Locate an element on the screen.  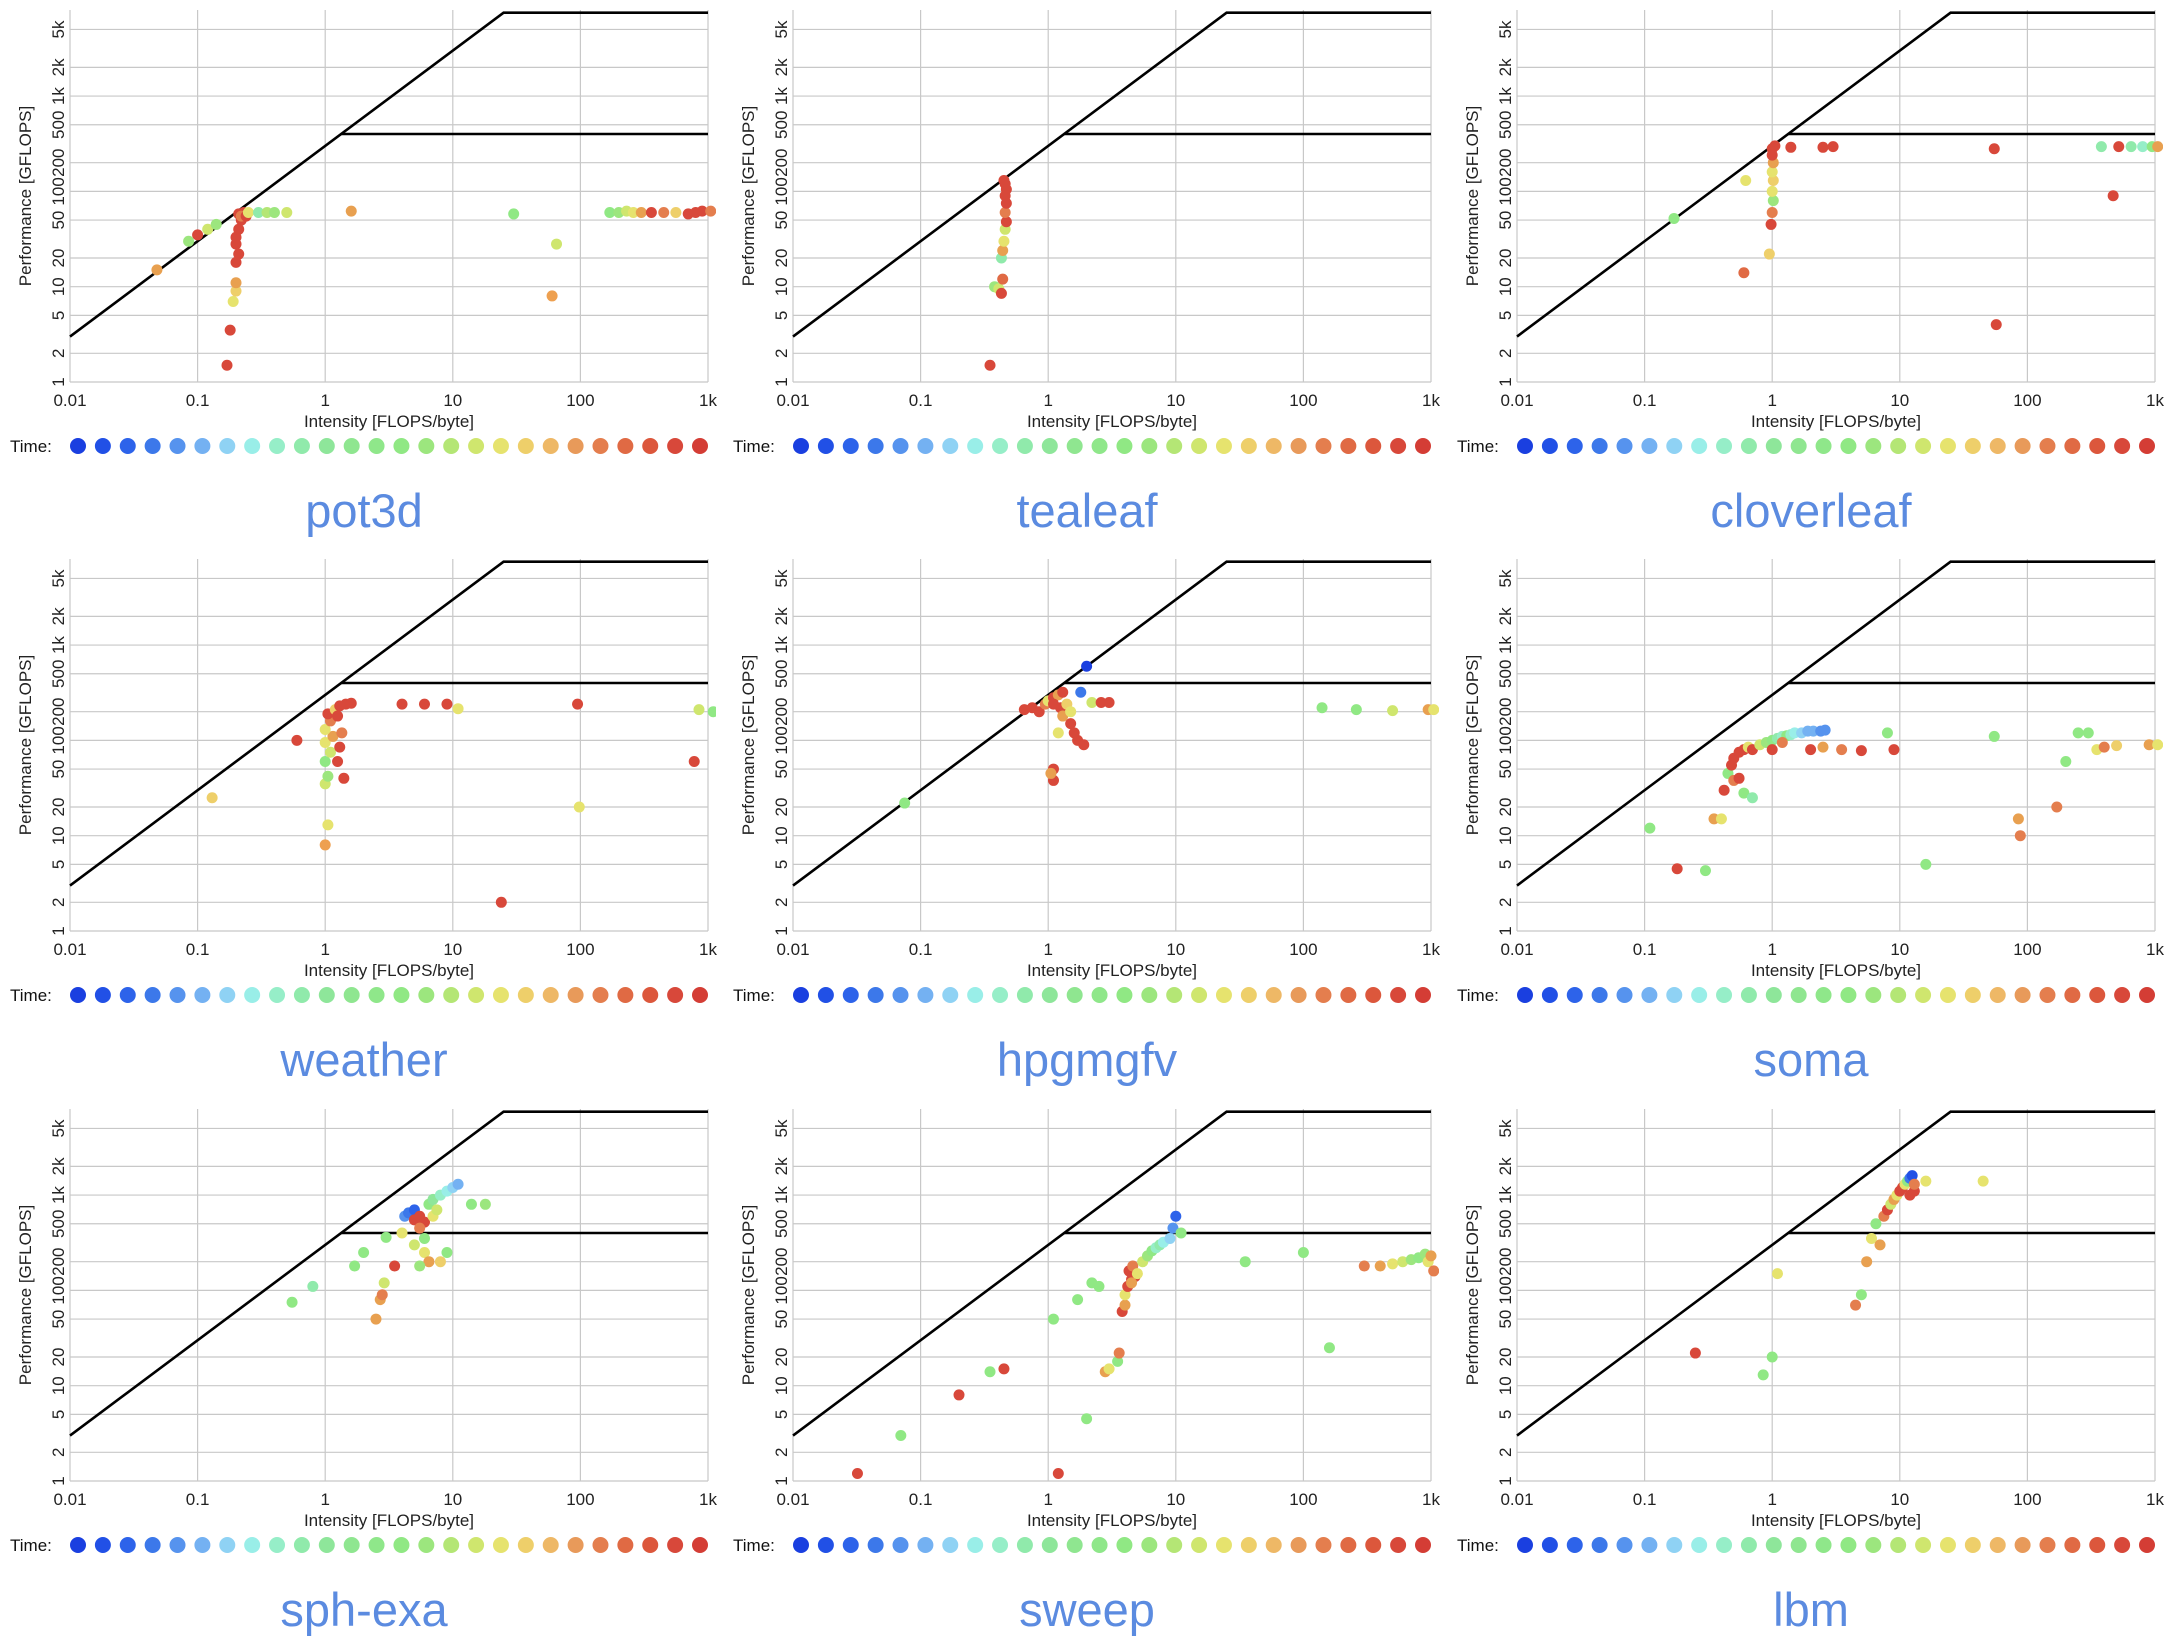
y-tick-label: 2k is located at coordinates (1505, 1166).